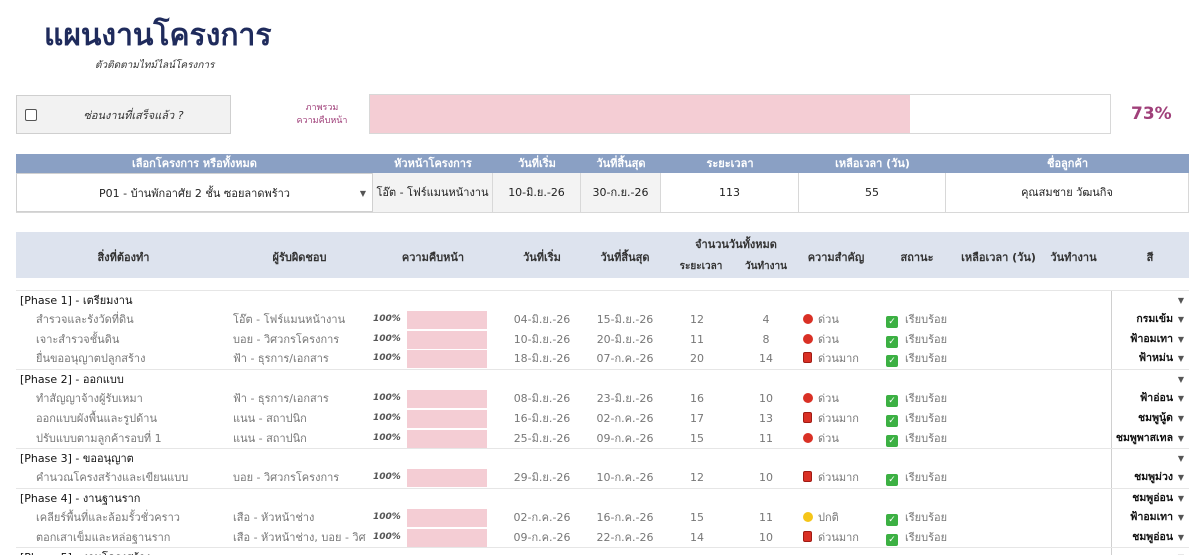 The width and height of the screenshot is (1200, 555). What do you see at coordinates (537, 163) in the screenshot?
I see `header-start: วันที่เริ่ม` at bounding box center [537, 163].